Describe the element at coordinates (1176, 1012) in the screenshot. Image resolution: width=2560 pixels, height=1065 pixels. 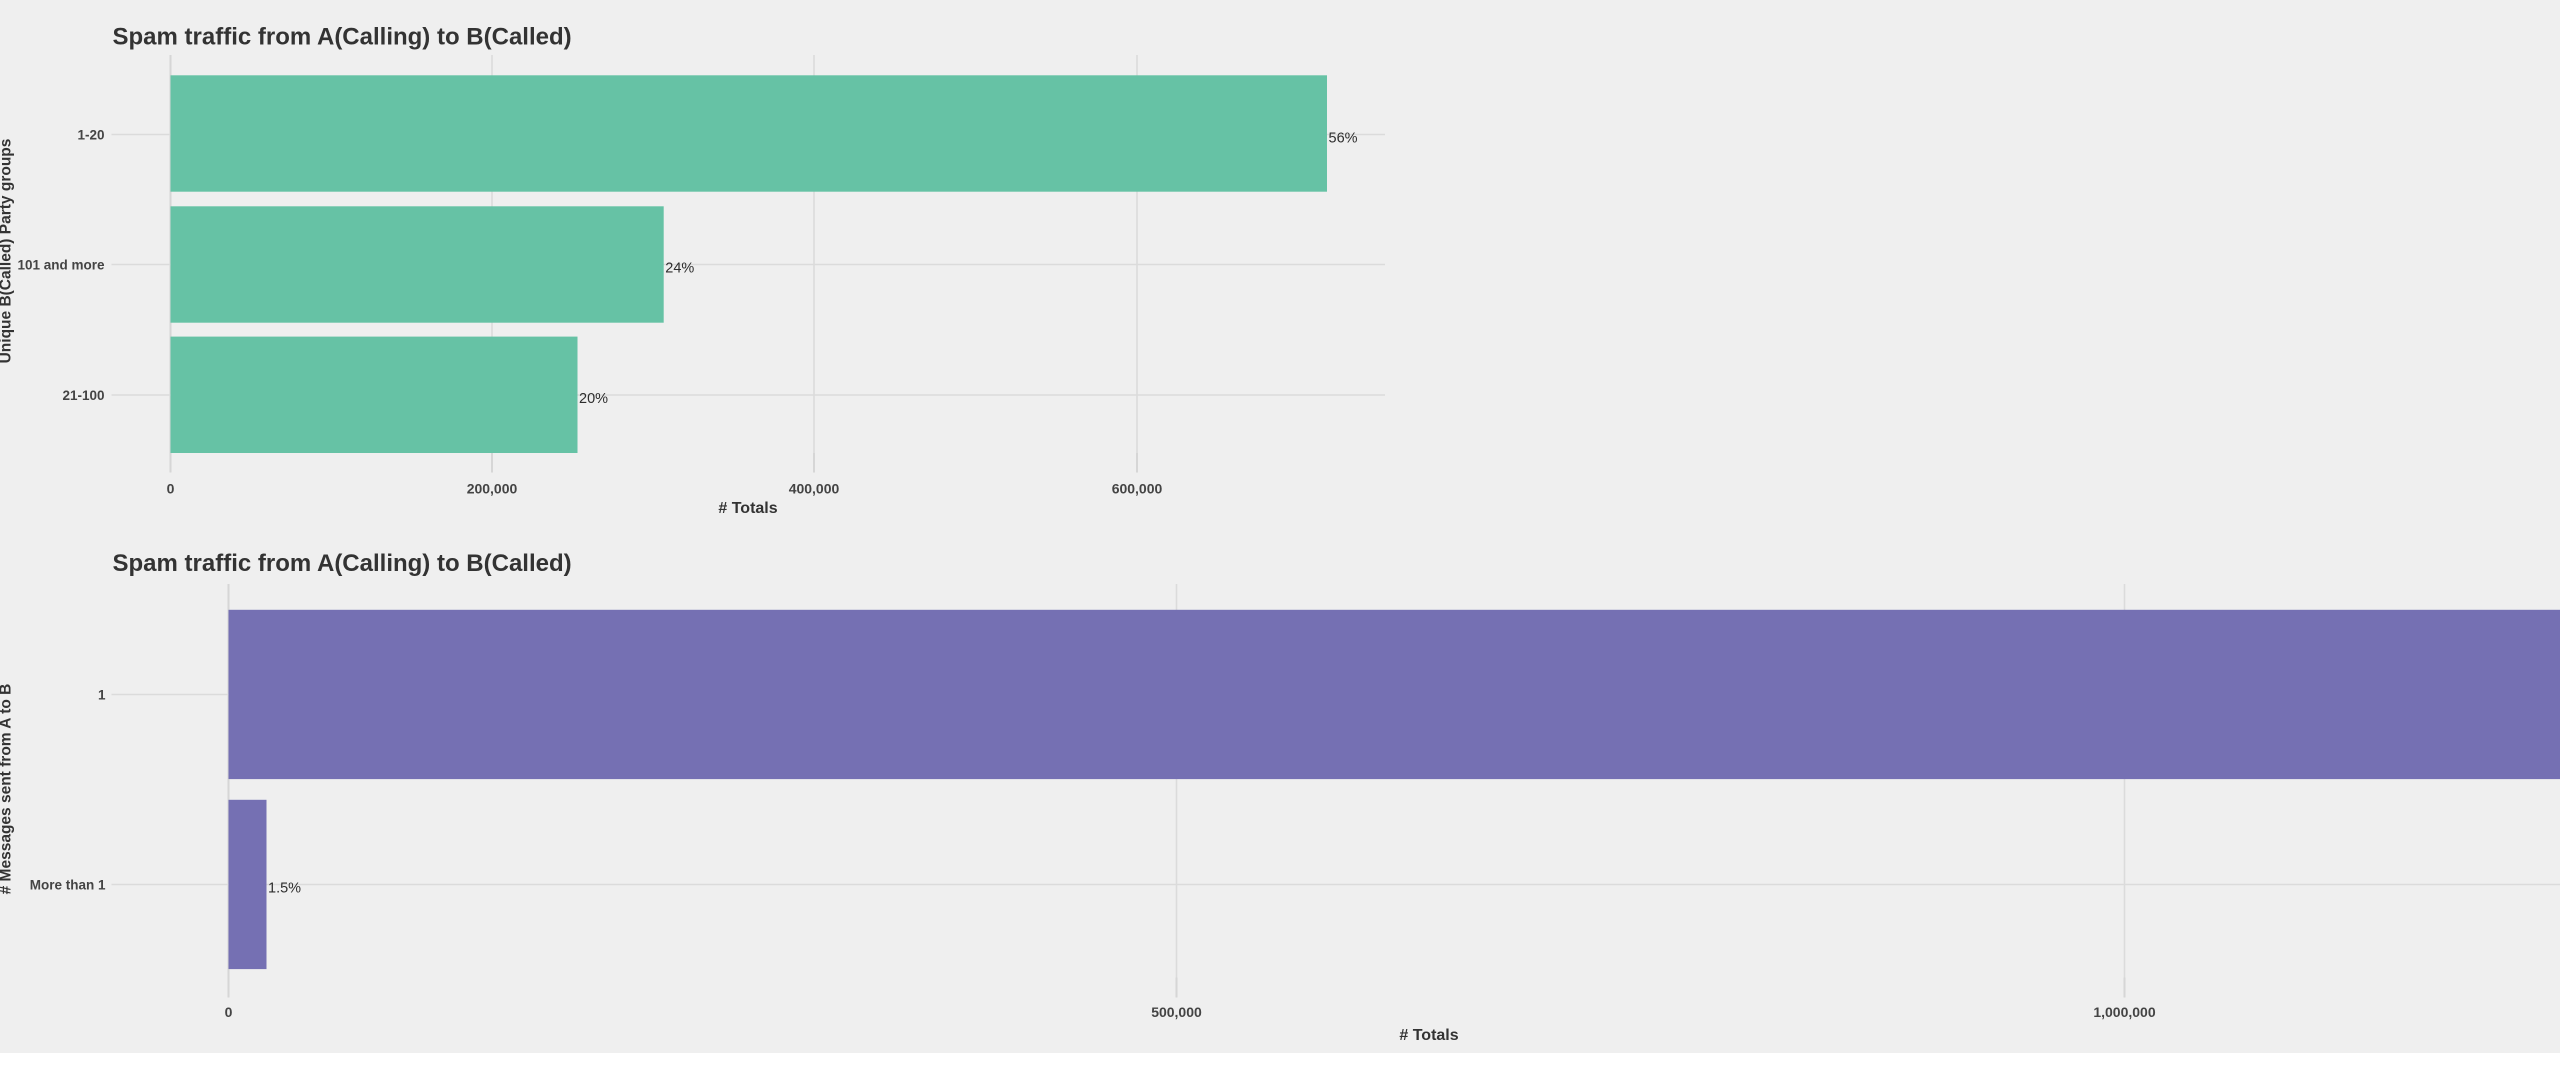
I see `svg-text: 500,000` at that location.